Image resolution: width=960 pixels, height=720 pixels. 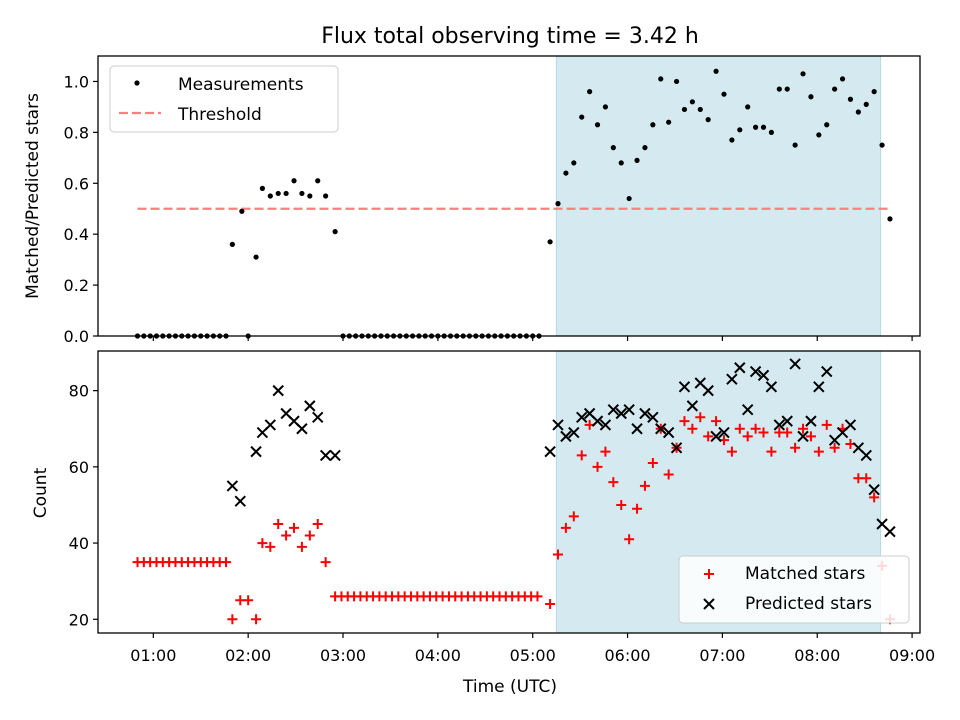 What do you see at coordinates (709, 604) in the screenshot?
I see `legend-predicted-marker` at bounding box center [709, 604].